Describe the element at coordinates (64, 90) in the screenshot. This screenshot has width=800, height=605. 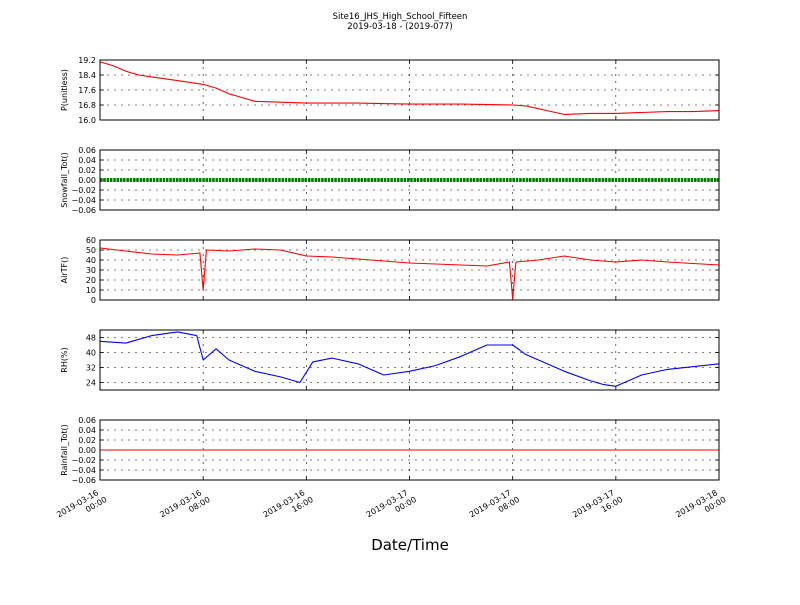
I see `y-axis-label: P(unitless)` at that location.